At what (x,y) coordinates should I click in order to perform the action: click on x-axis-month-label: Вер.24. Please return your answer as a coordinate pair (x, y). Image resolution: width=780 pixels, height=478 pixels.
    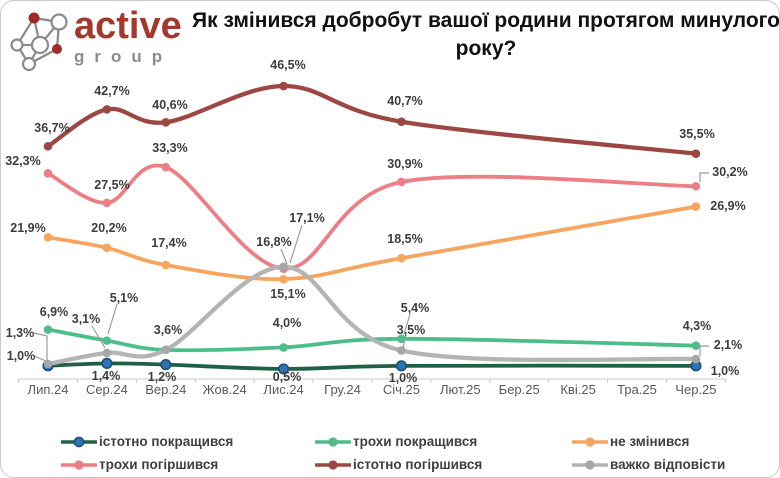
    Looking at the image, I should click on (165, 389).